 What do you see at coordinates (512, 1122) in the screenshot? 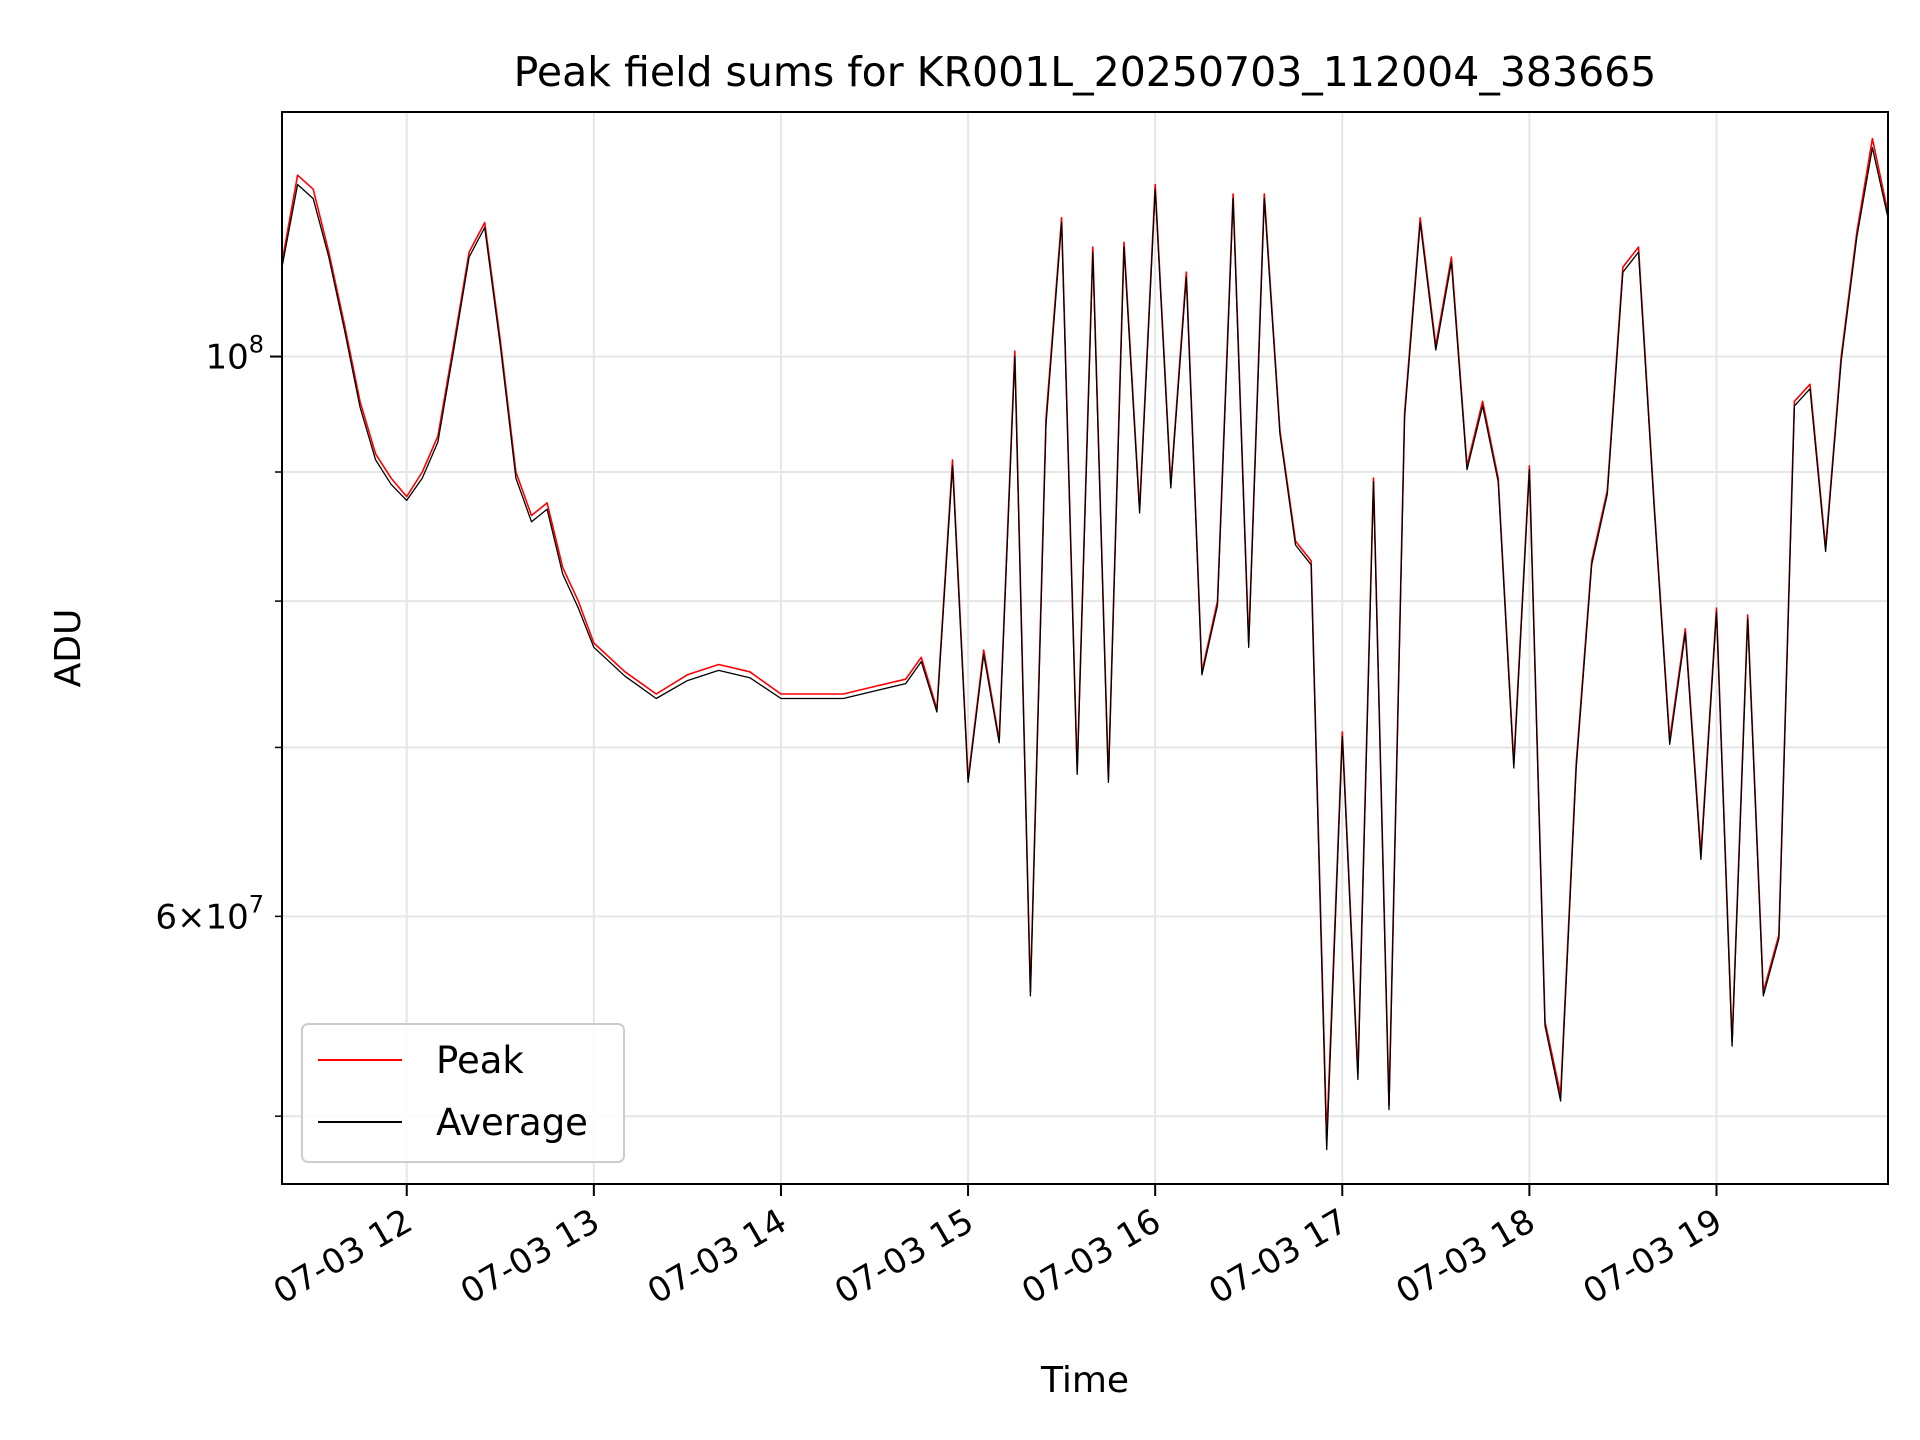
I see `legend-average-label: Average` at bounding box center [512, 1122].